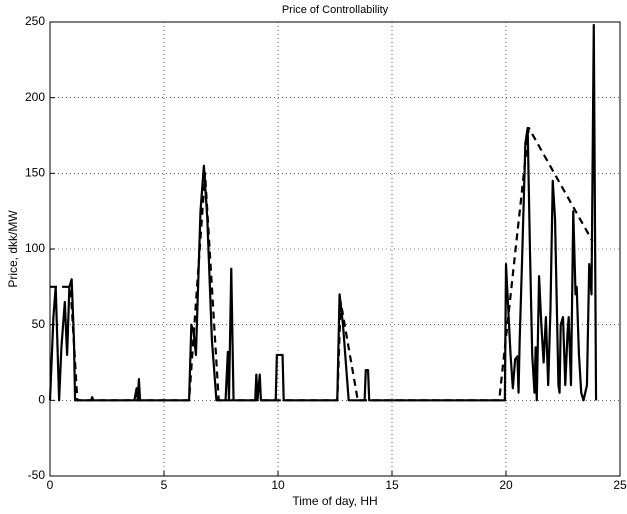 Image resolution: width=627 pixels, height=514 pixels. Describe the element at coordinates (334, 501) in the screenshot. I see `x-axis-label: Time of day, HH` at that location.